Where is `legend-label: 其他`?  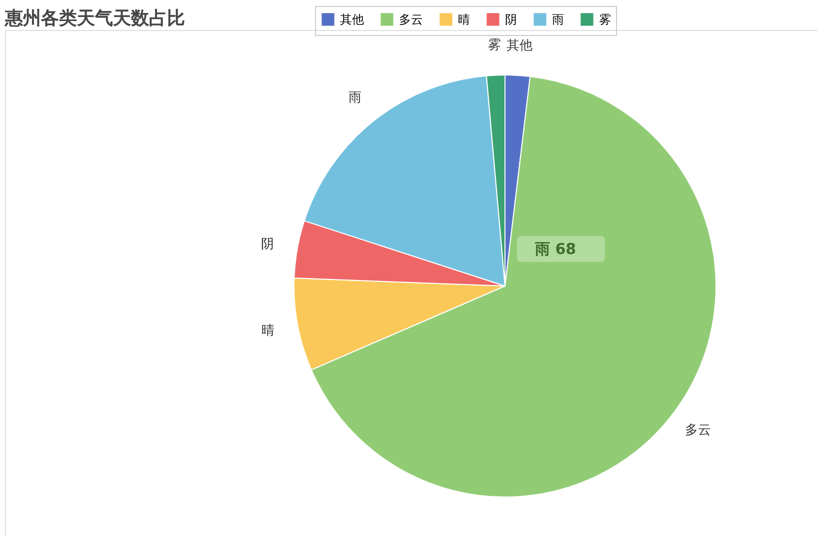
legend-label: 其他 is located at coordinates (352, 19).